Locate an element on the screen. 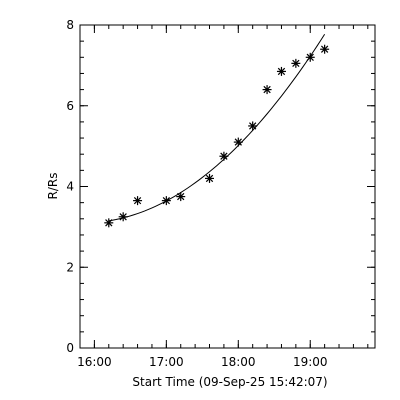 The height and width of the screenshot is (400, 400). y-tick-label: 4 is located at coordinates (70, 187).